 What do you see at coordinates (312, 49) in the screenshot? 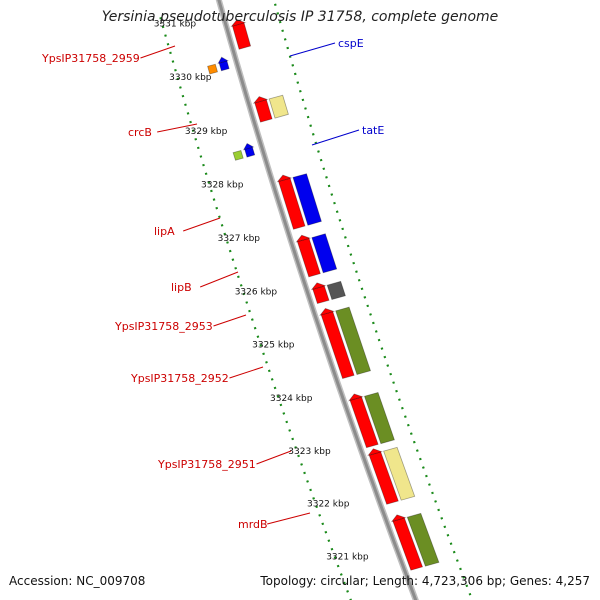
I see `leader-line-cspE` at bounding box center [312, 49].